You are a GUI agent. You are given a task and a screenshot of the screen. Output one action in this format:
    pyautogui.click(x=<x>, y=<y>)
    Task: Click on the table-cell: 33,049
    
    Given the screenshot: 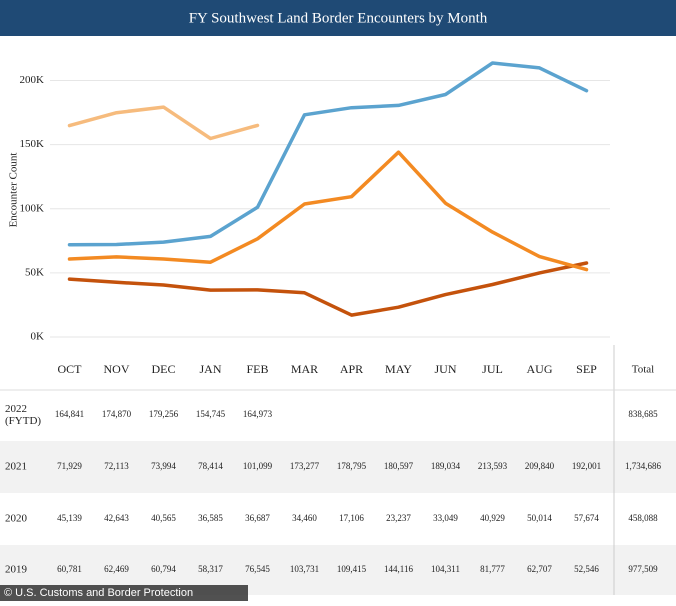 What is the action you would take?
    pyautogui.click(x=445, y=518)
    